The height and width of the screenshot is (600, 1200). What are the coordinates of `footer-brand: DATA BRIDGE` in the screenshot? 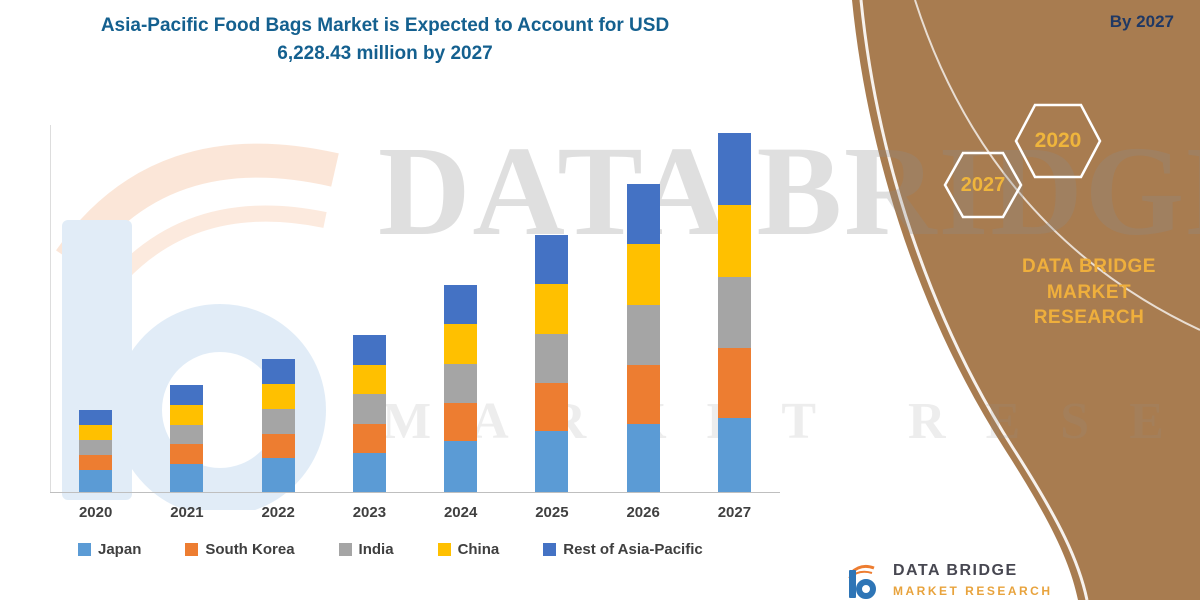 It's located at (955, 570).